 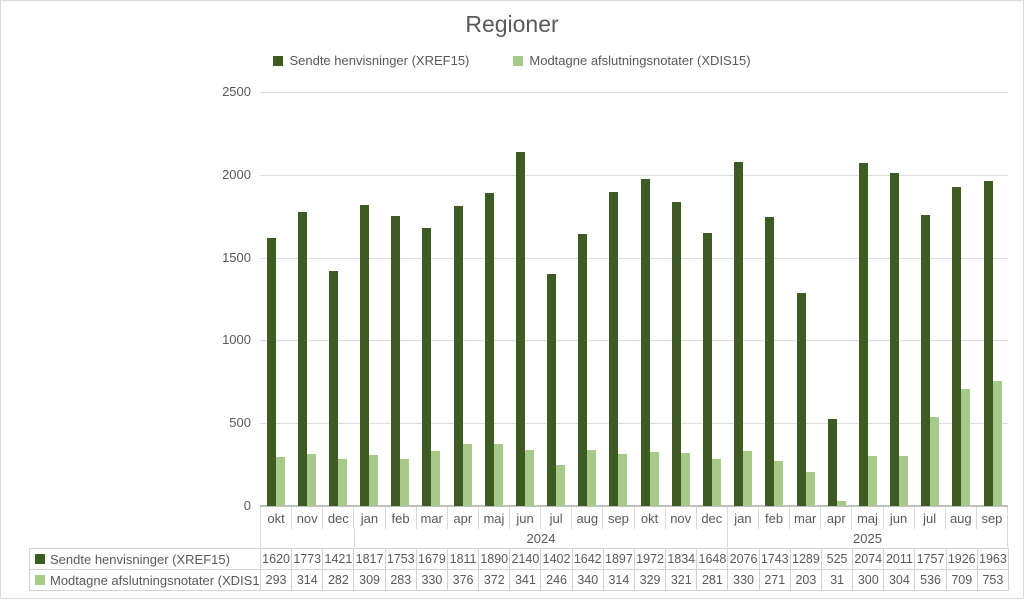 I want to click on month-label-23-sep: sep, so click(x=991, y=518).